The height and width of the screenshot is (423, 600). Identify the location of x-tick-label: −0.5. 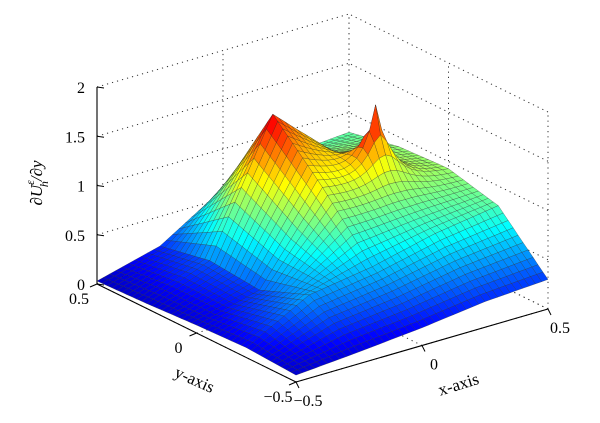
(307, 401).